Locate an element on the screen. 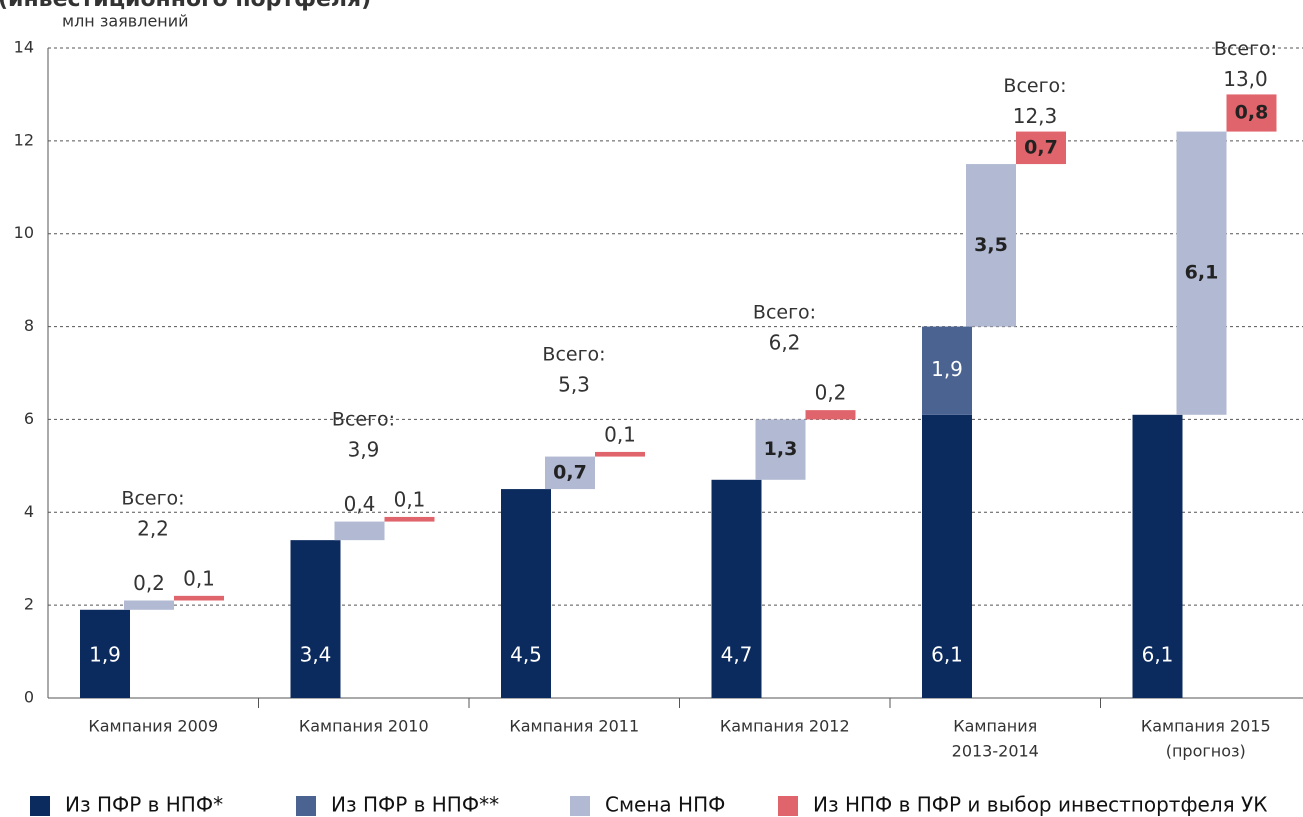 This screenshot has width=1303, height=817. y-tick-label: 2 is located at coordinates (29, 604).